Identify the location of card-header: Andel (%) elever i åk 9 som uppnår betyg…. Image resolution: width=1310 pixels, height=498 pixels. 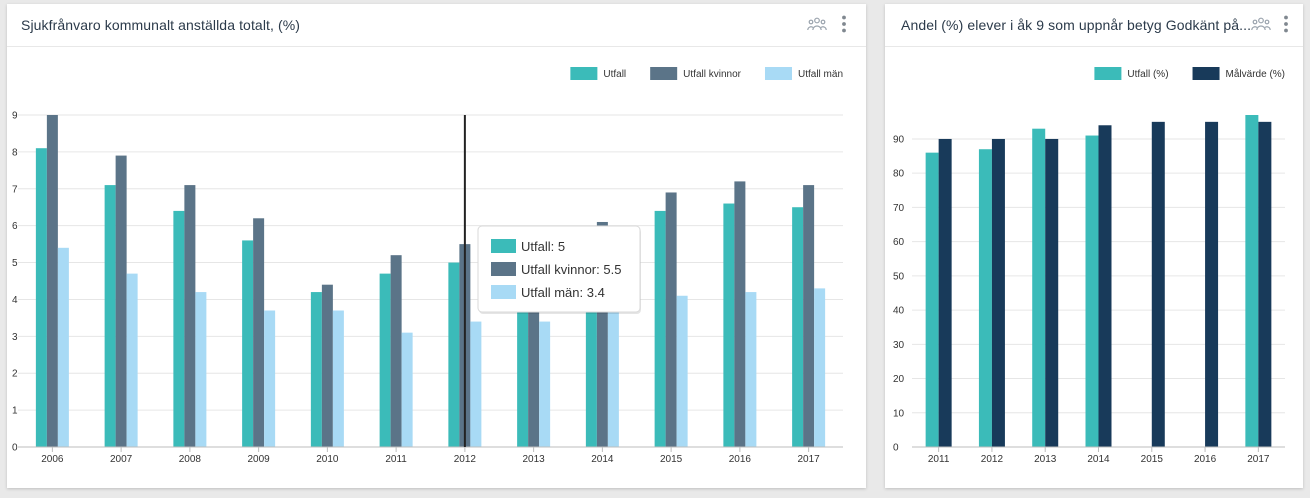
(1094, 25).